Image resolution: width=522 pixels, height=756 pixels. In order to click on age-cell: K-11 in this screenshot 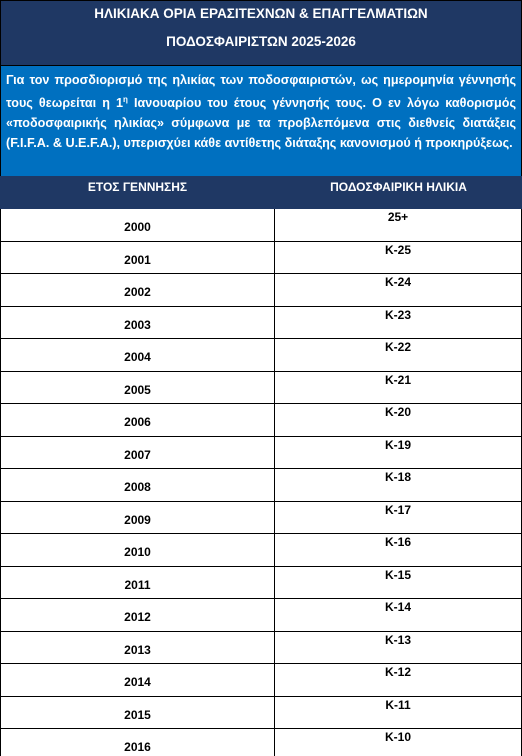, I will do `click(398, 712)`.